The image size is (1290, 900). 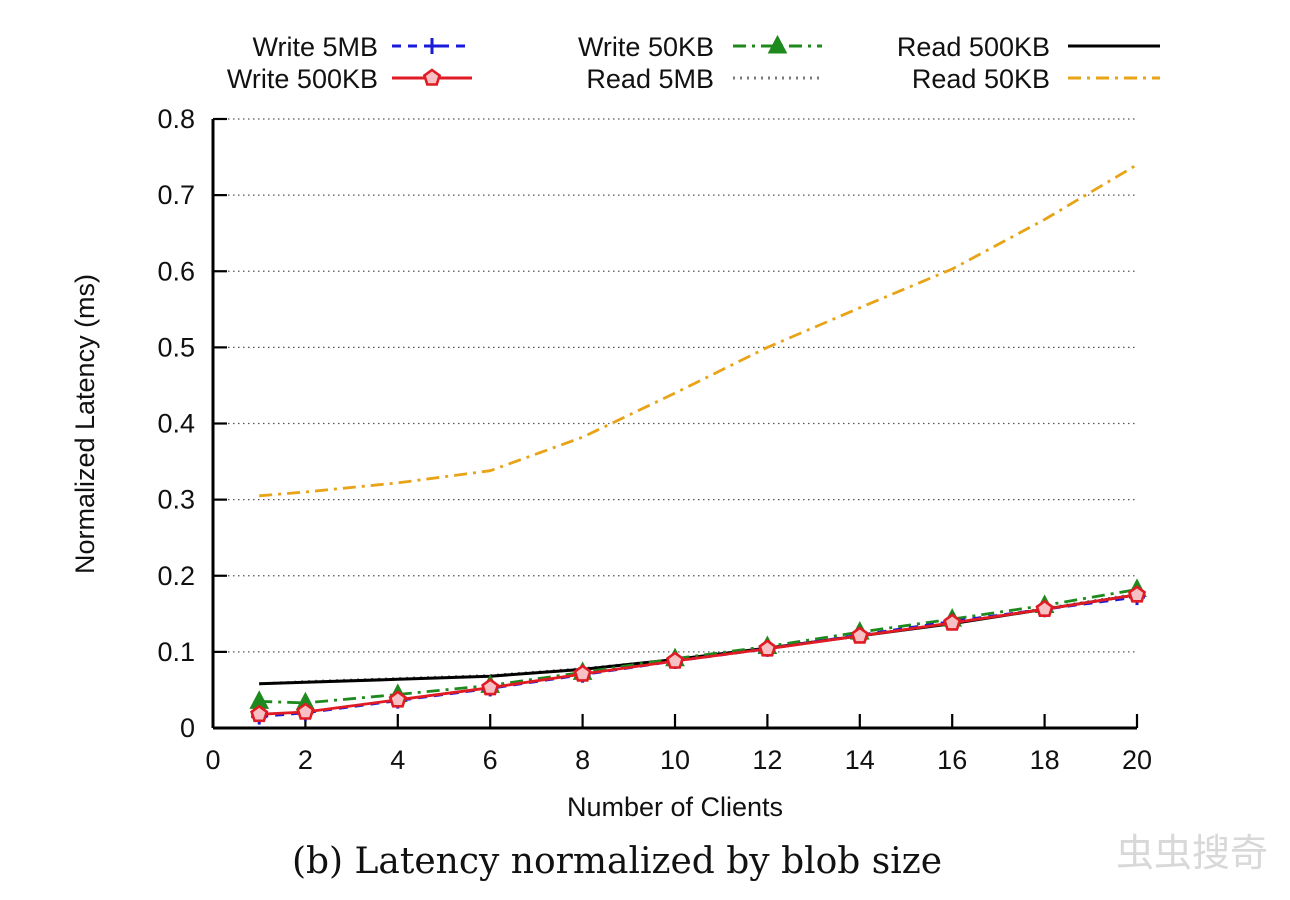 What do you see at coordinates (176, 347) in the screenshot?
I see `y-tick-label: 0.5` at bounding box center [176, 347].